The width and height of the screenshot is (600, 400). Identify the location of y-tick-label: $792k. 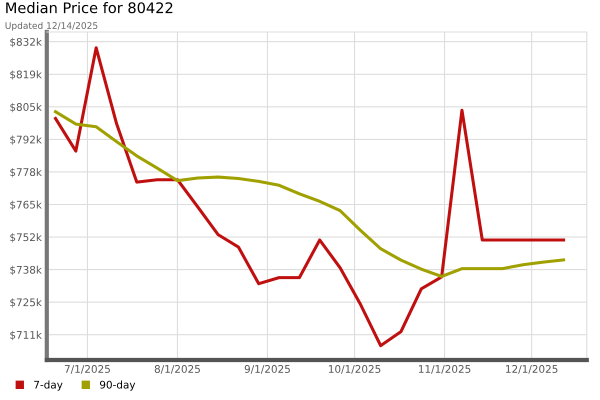
(26, 140).